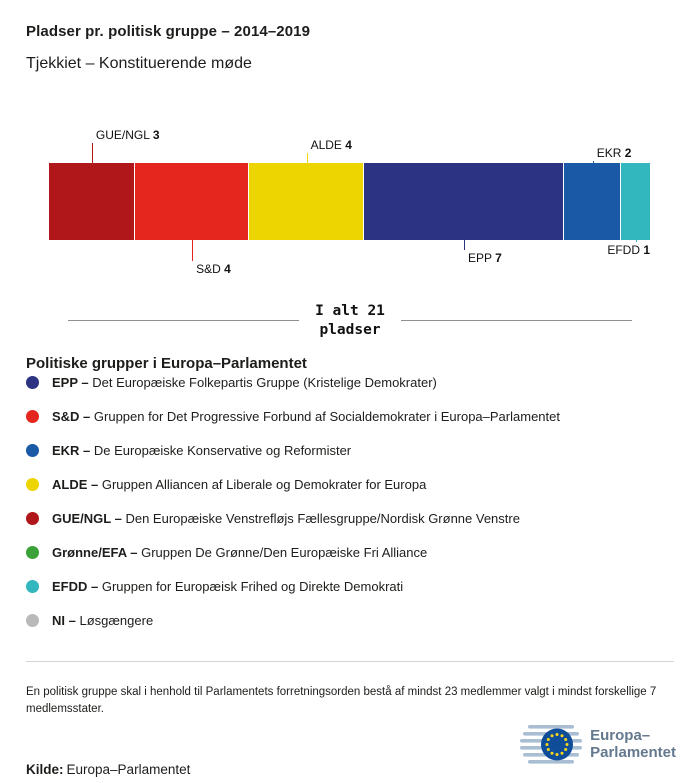 The width and height of the screenshot is (700, 783). Describe the element at coordinates (516, 321) in the screenshot. I see `divider-line-right` at that location.